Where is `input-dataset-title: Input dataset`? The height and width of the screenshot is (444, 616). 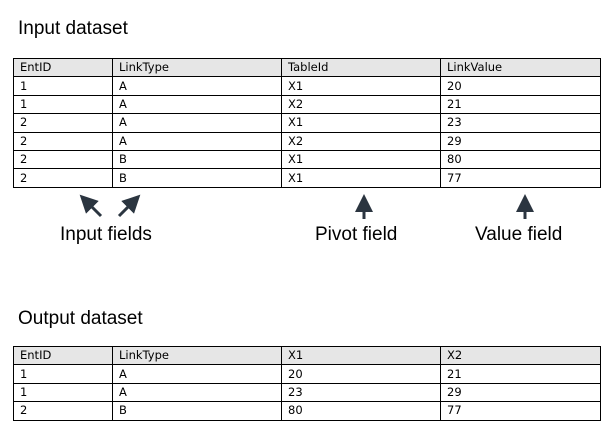
input-dataset-title: Input dataset is located at coordinates (73, 28).